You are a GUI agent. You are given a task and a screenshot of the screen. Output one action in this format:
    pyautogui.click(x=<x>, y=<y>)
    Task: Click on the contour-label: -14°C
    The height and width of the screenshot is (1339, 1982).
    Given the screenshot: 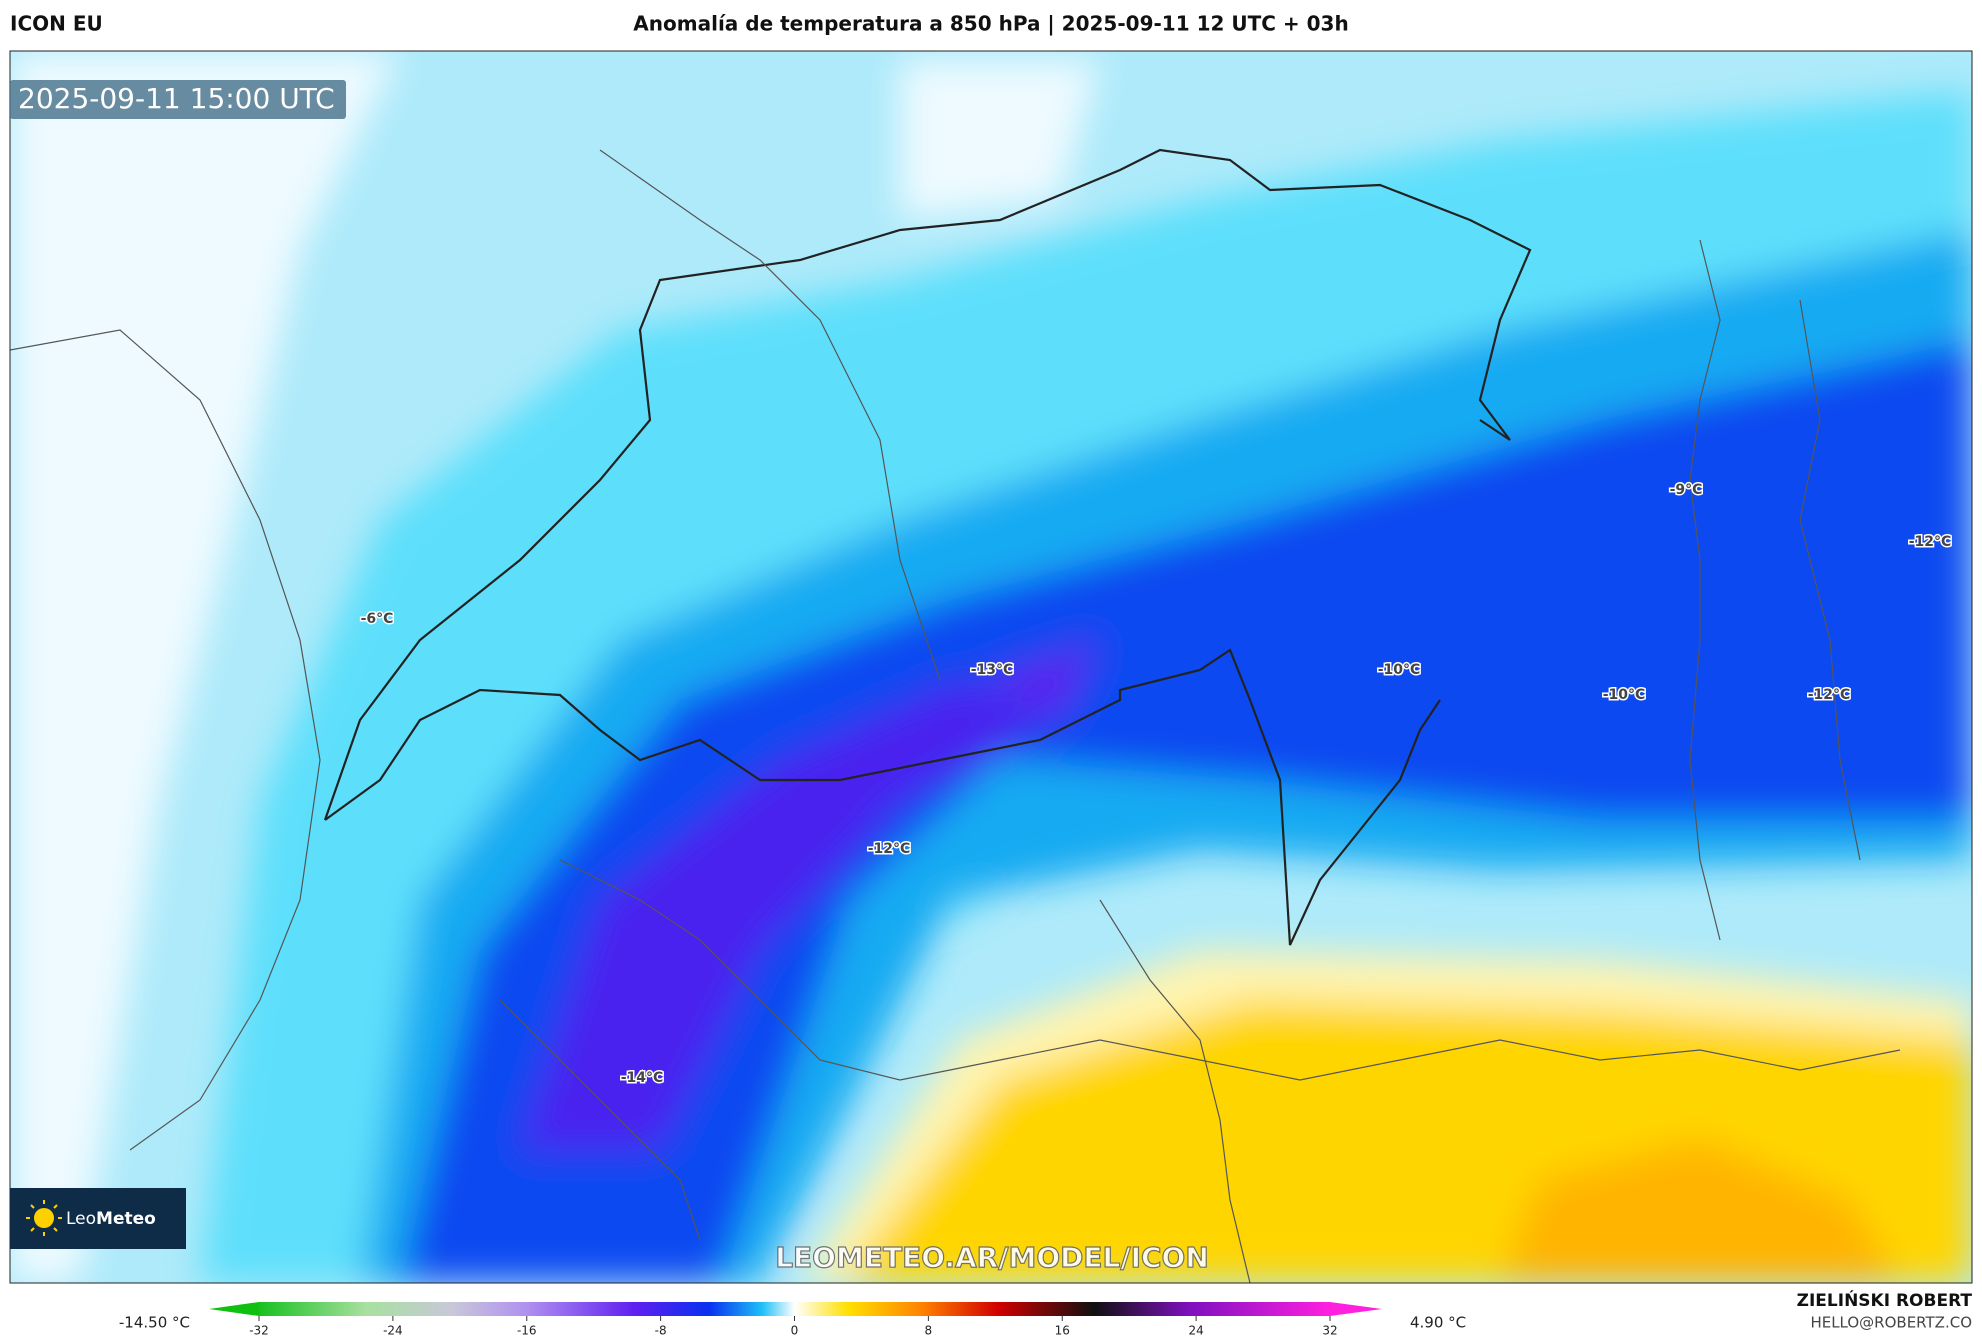 What is the action you would take?
    pyautogui.click(x=642, y=1078)
    